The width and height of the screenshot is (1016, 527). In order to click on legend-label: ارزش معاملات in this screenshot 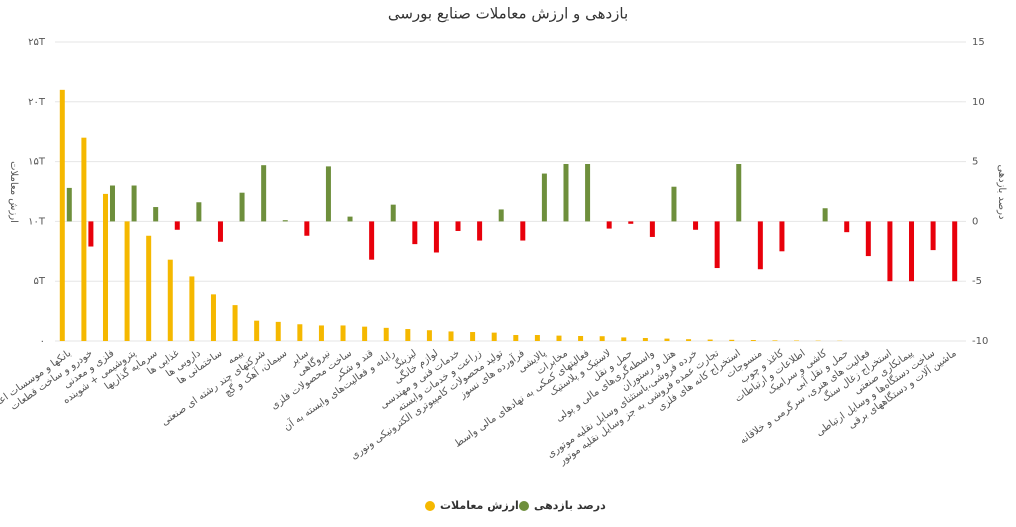, I will do `click(479, 505)`.